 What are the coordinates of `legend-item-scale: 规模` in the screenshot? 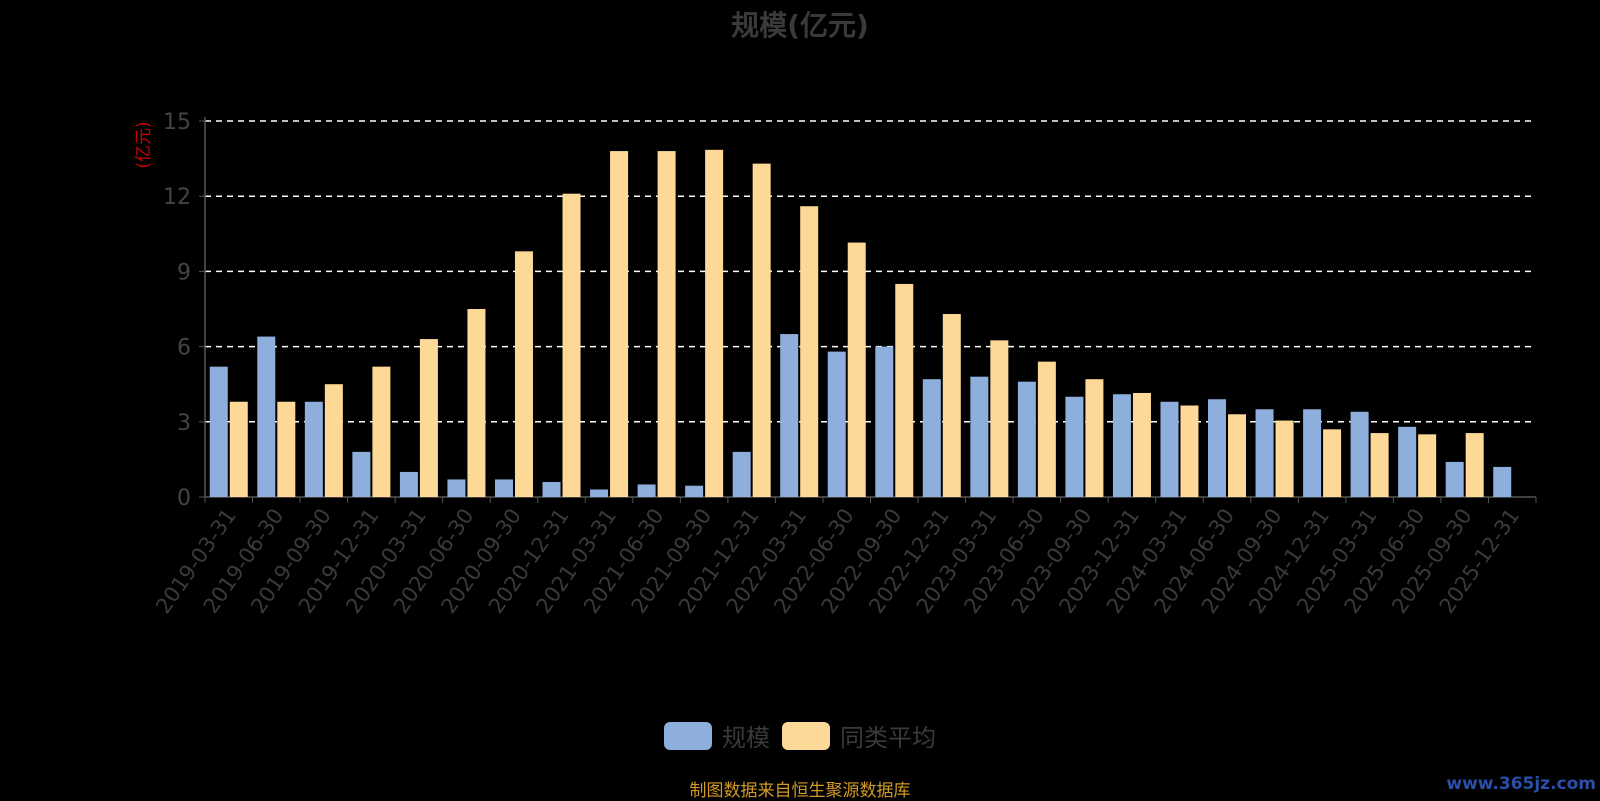 It's located at (717, 735).